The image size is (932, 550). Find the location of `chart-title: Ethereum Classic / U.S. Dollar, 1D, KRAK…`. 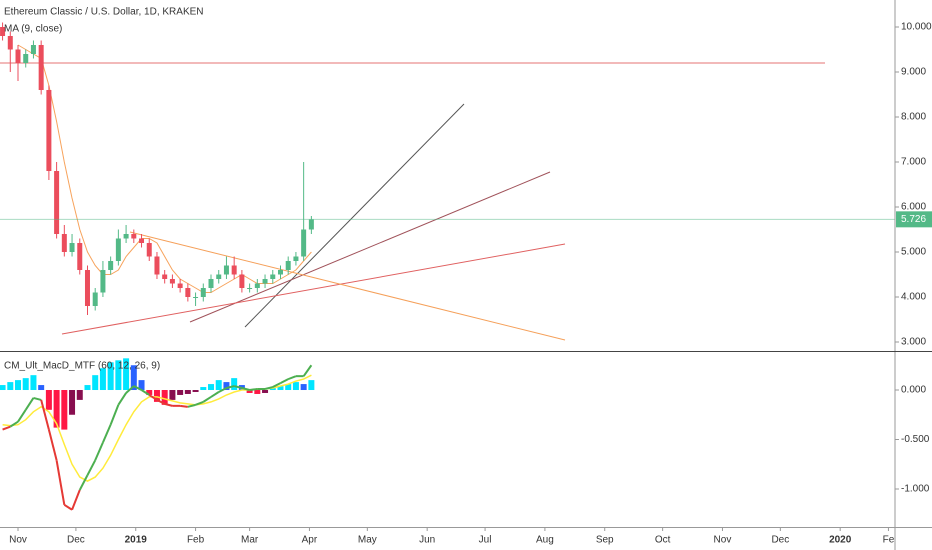

chart-title: Ethereum Classic / U.S. Dollar, 1D, KRAK… is located at coordinates (104, 12).